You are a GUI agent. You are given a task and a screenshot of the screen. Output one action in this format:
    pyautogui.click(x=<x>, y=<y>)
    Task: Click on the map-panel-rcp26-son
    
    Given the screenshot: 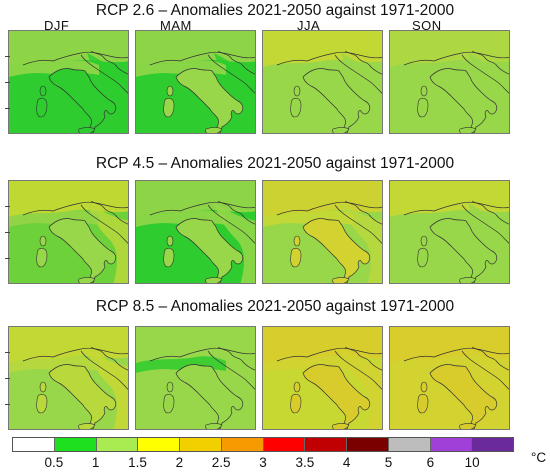 What is the action you would take?
    pyautogui.click(x=449, y=82)
    